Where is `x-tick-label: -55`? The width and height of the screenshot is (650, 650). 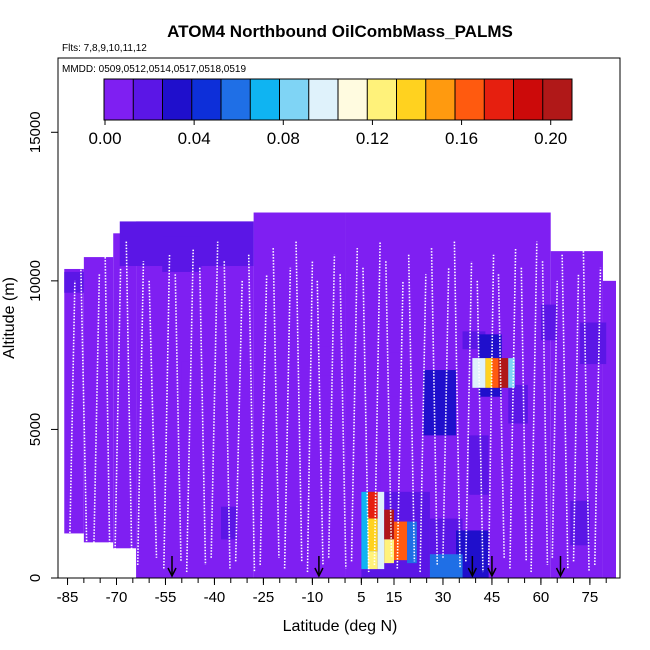
x-tick-label: -55 is located at coordinates (166, 597).